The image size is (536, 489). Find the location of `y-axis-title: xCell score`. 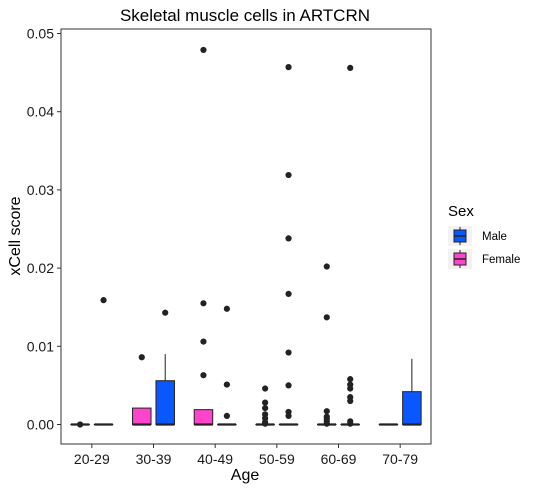

y-axis-title: xCell score is located at coordinates (15, 235).